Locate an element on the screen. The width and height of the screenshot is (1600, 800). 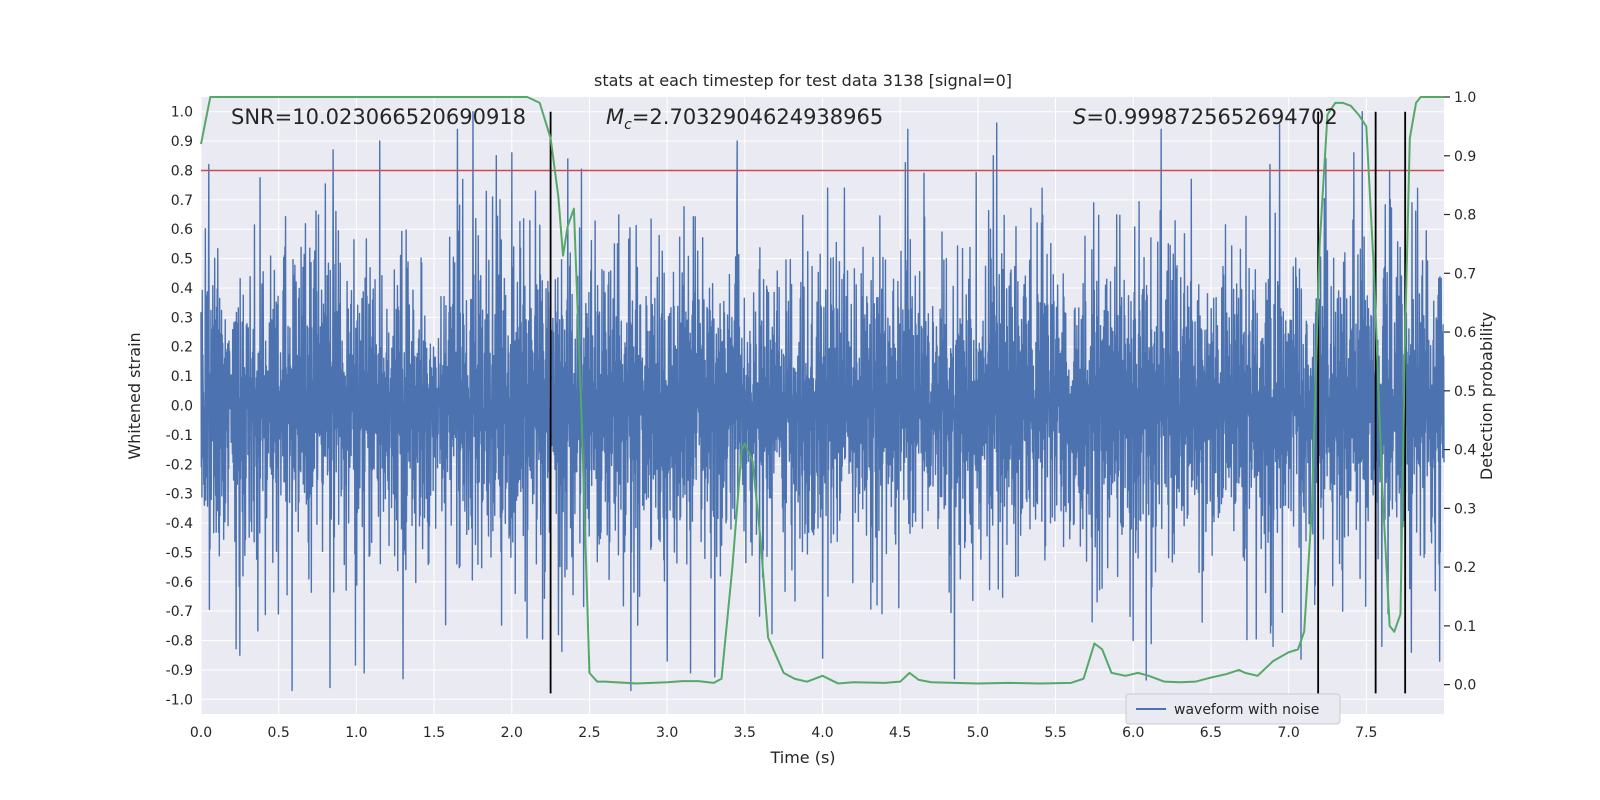
y-tick-label-left: 0.5 is located at coordinates (182, 260).